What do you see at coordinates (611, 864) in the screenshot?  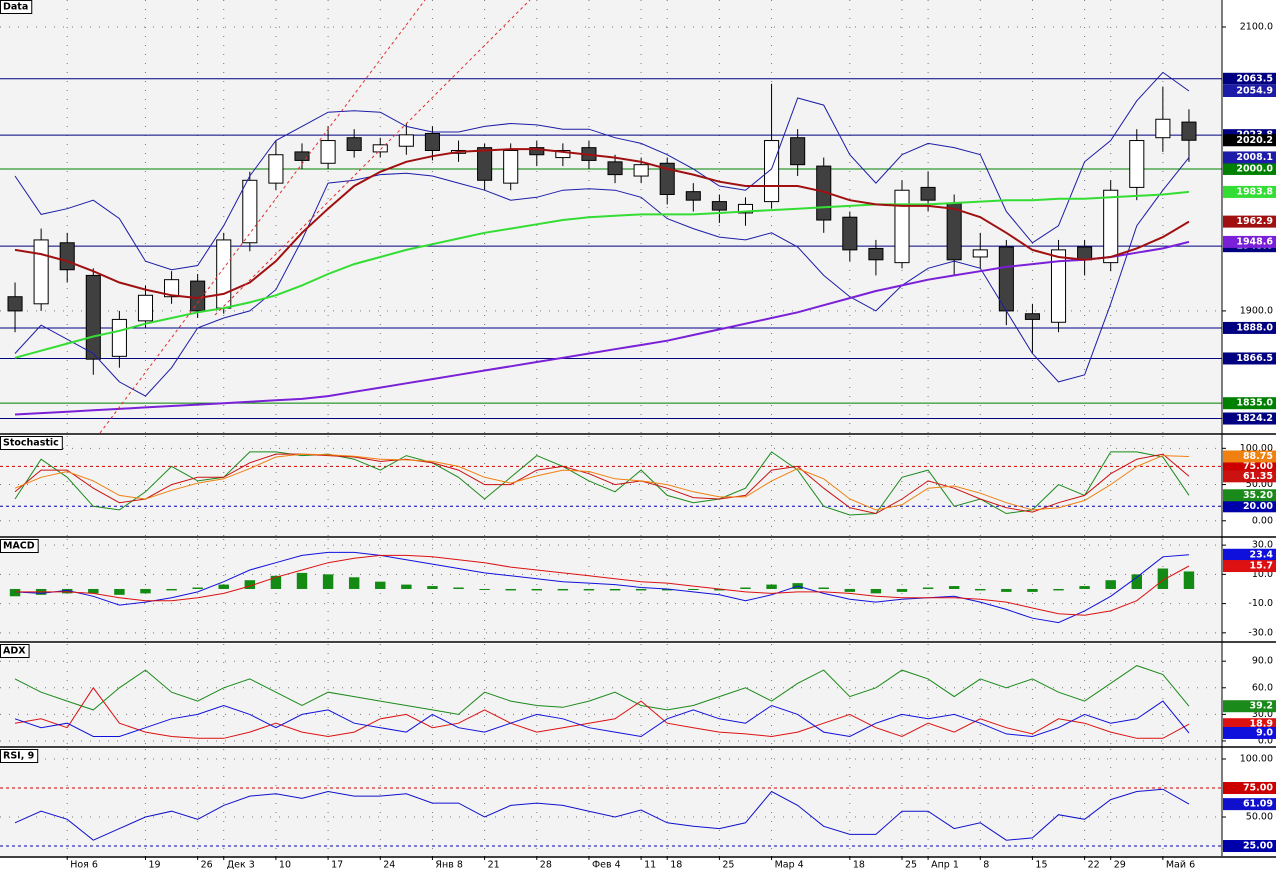 I see `axis-area` at bounding box center [611, 864].